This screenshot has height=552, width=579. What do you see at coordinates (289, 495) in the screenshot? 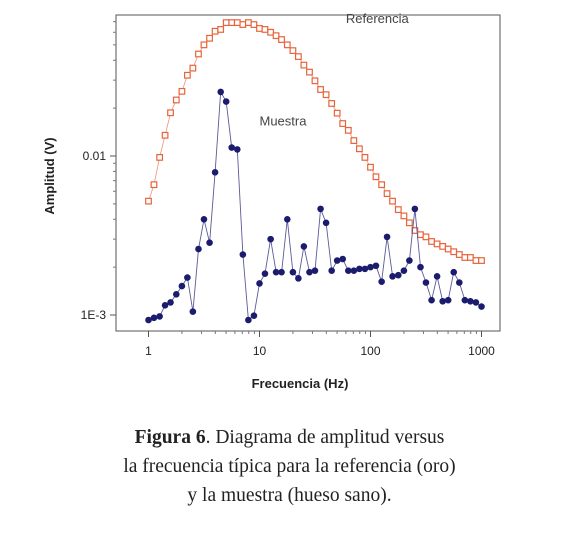
I see `caption-line-3: y la muestra (hueso sano).` at bounding box center [289, 495].